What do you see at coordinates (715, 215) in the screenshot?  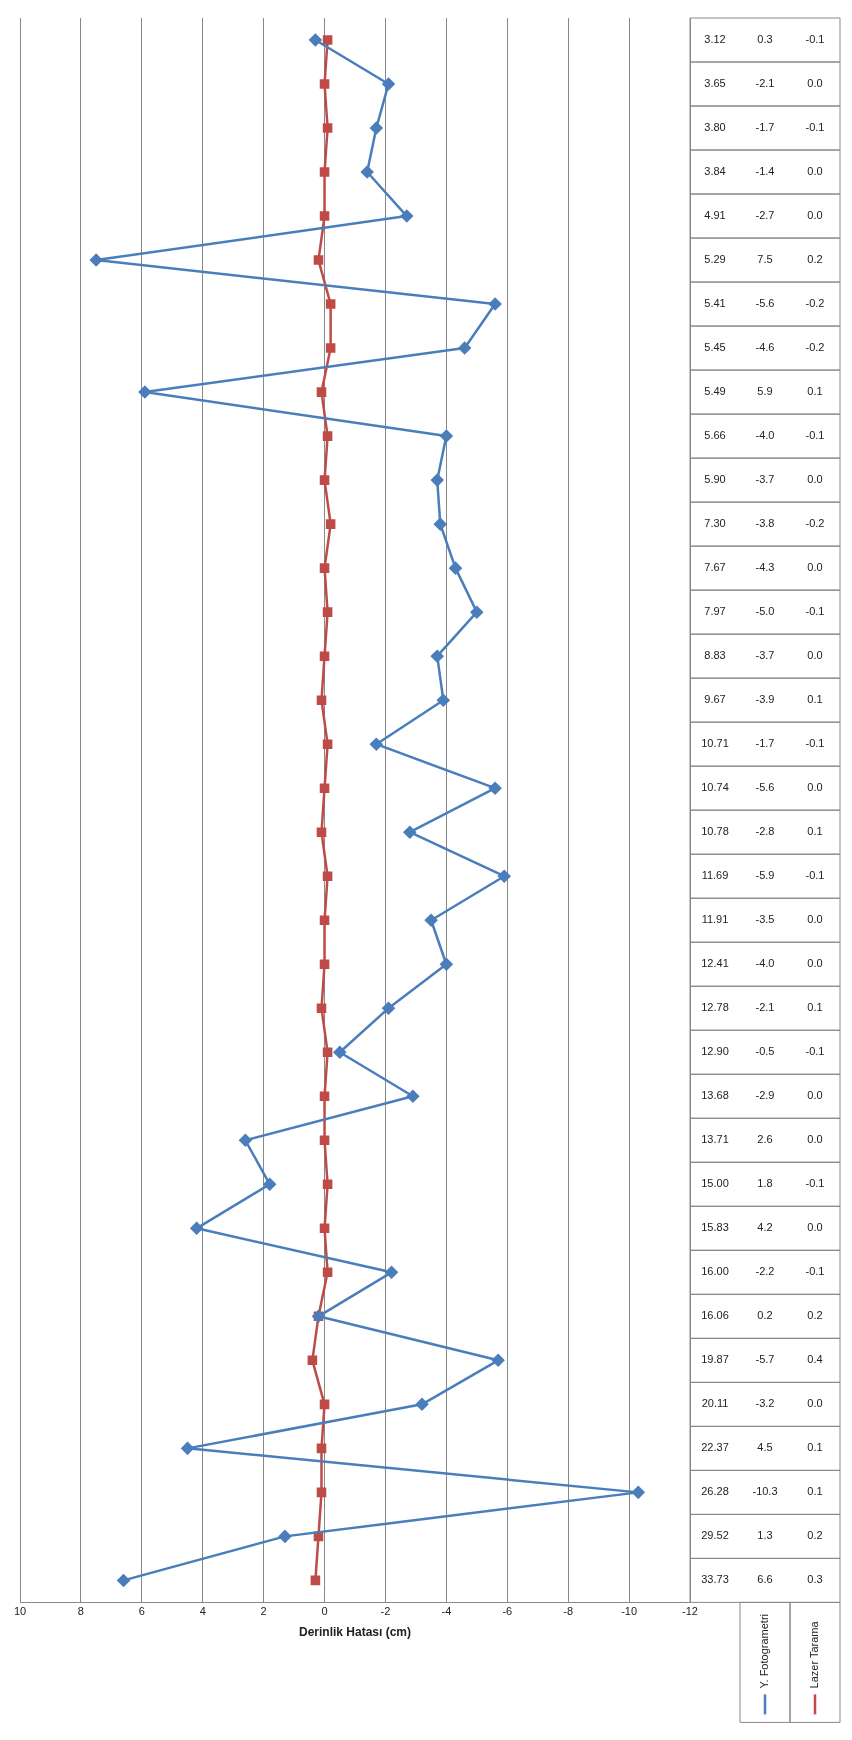 I see `y-tick-label: 4.91` at bounding box center [715, 215].